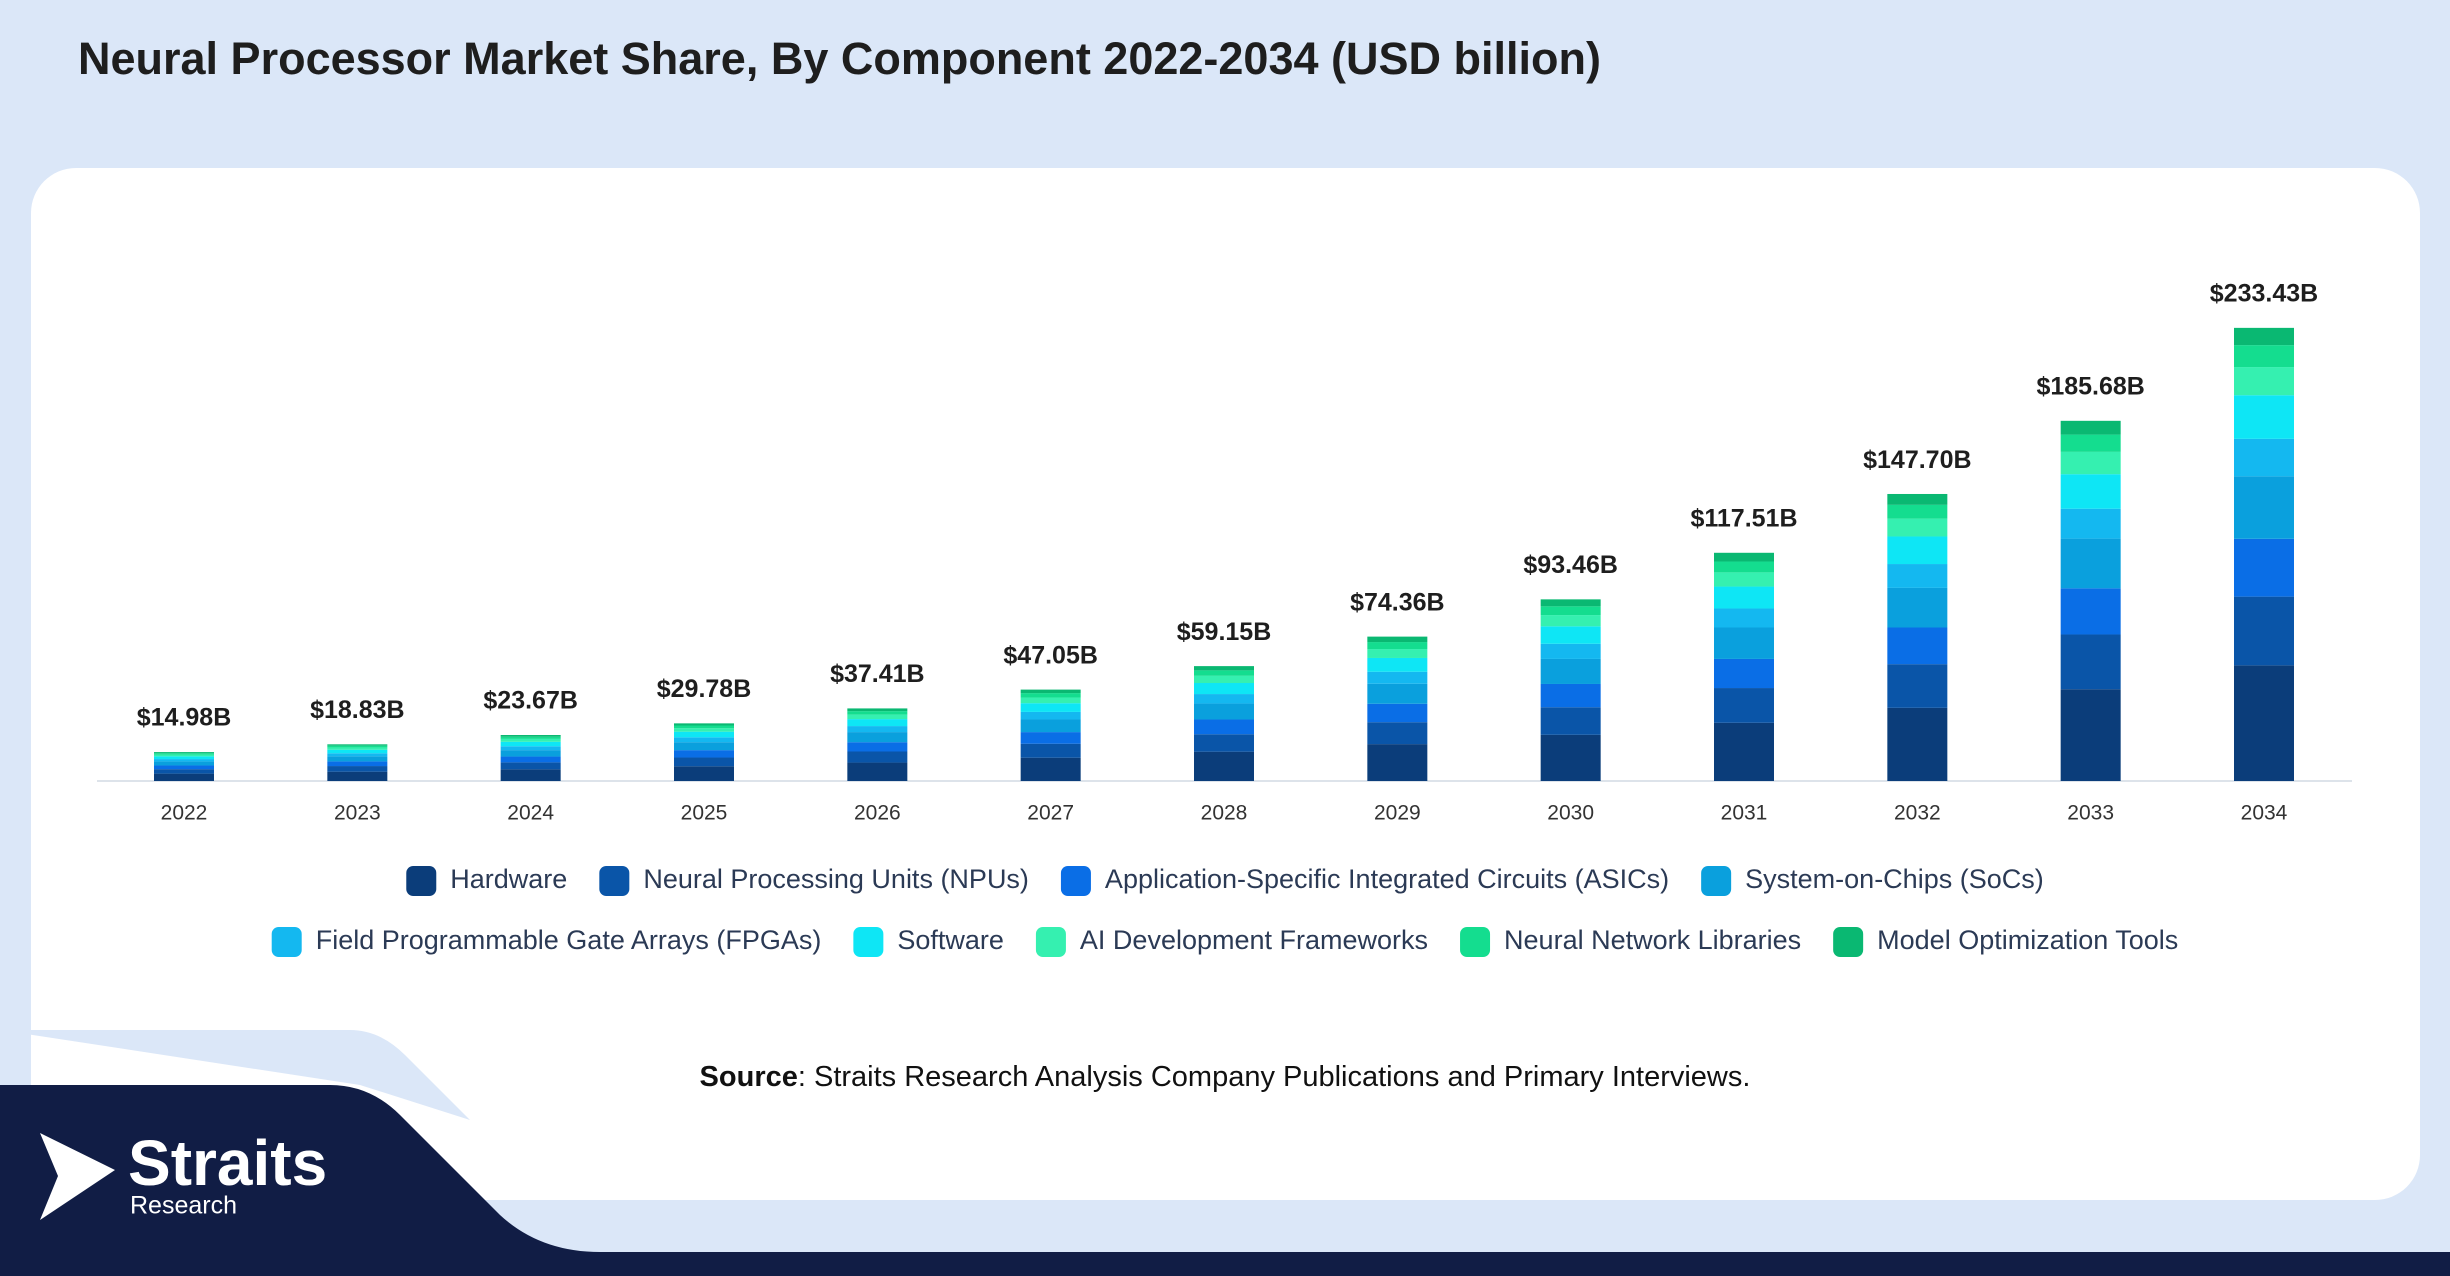 The width and height of the screenshot is (2450, 1276). What do you see at coordinates (569, 940) in the screenshot?
I see `legend-label: Field Programmable Gate Arrays (FPGAs)` at bounding box center [569, 940].